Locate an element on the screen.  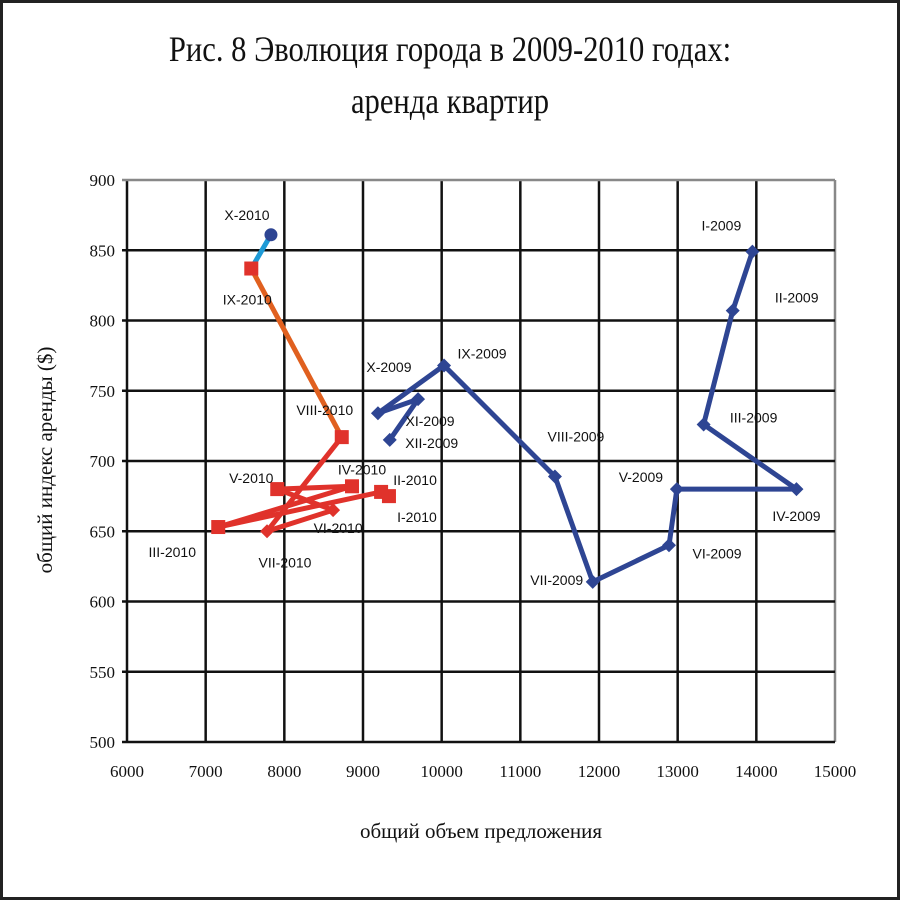
data-point-label: I-2010 is located at coordinates (417, 517).